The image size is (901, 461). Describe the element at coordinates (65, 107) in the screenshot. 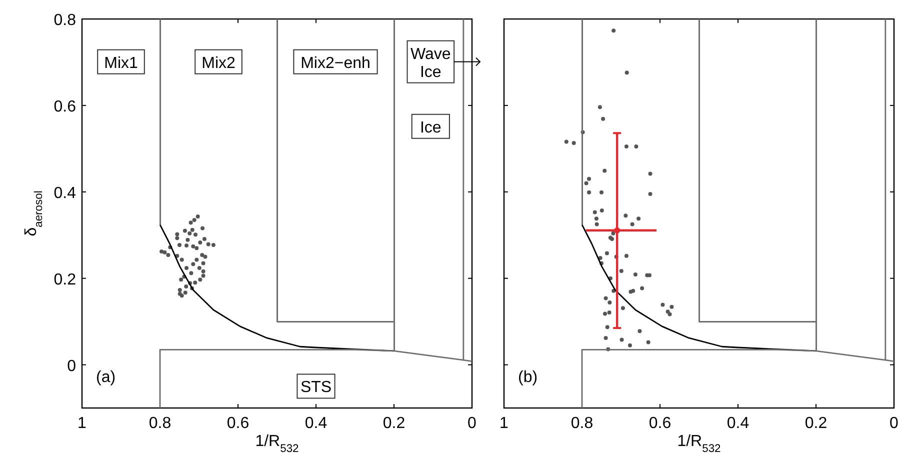

I see `y-tick-label: 0.6` at that location.